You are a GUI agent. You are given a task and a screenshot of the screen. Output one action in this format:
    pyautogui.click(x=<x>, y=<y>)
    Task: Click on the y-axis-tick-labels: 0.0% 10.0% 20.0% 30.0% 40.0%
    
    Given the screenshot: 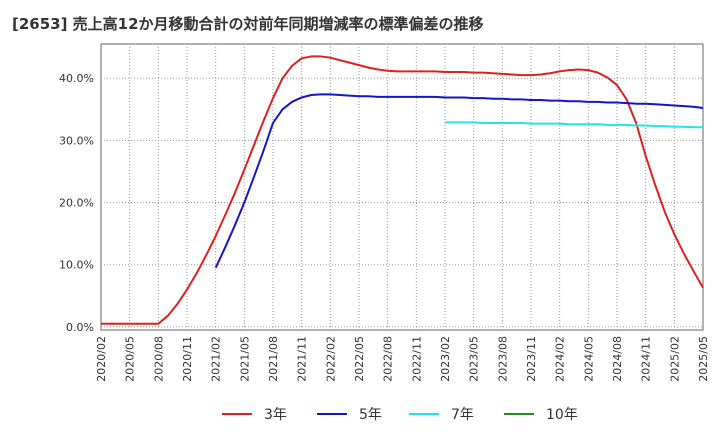 What is the action you would take?
    pyautogui.click(x=76, y=203)
    